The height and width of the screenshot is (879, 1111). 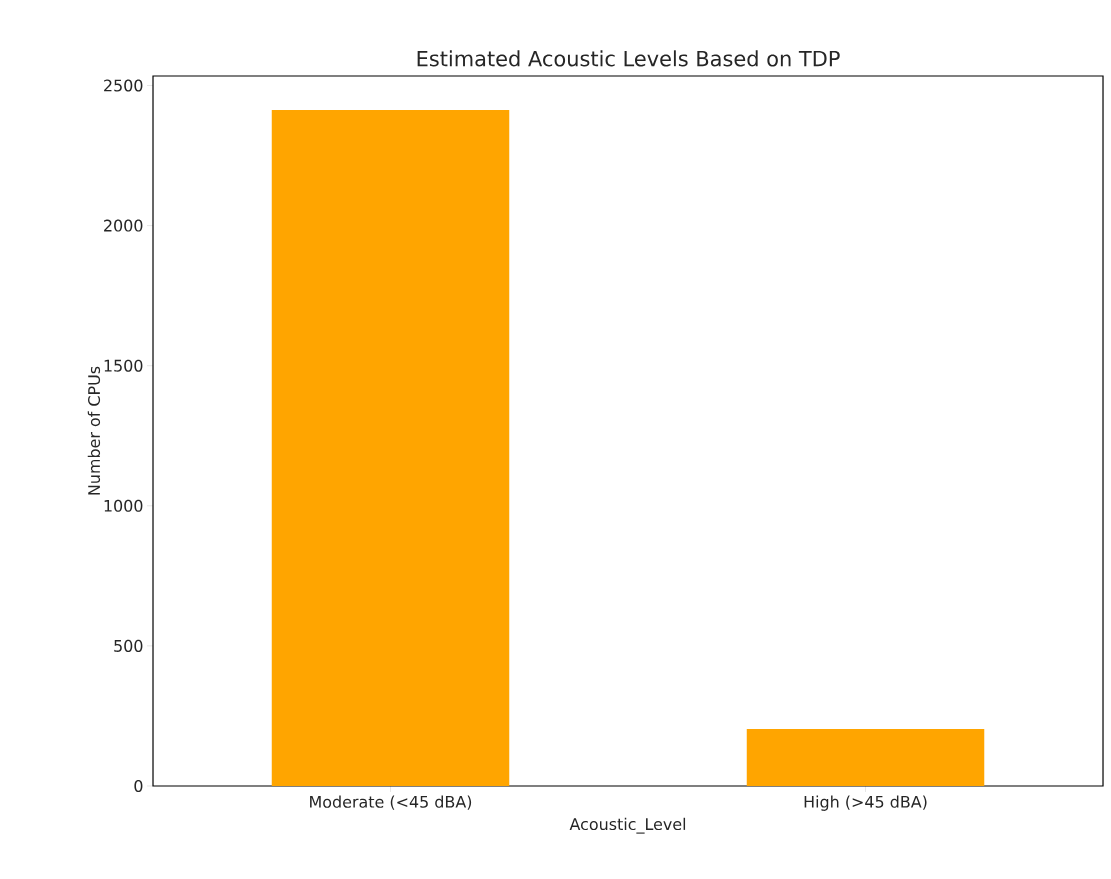 I want to click on x-axis-title: Acoustic_Level, so click(x=627, y=825).